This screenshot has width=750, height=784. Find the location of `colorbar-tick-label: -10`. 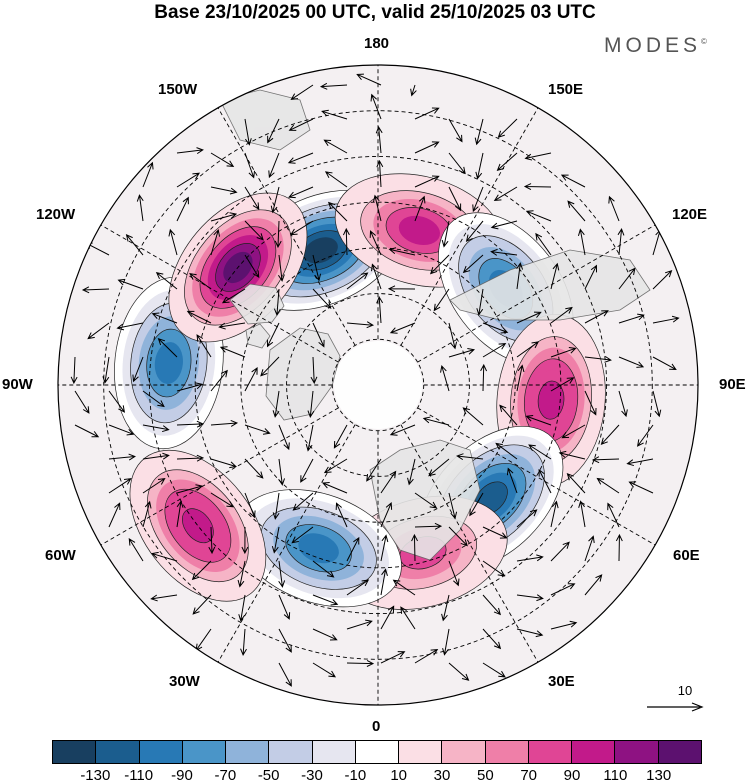

colorbar-tick-label: -10 is located at coordinates (355, 775).